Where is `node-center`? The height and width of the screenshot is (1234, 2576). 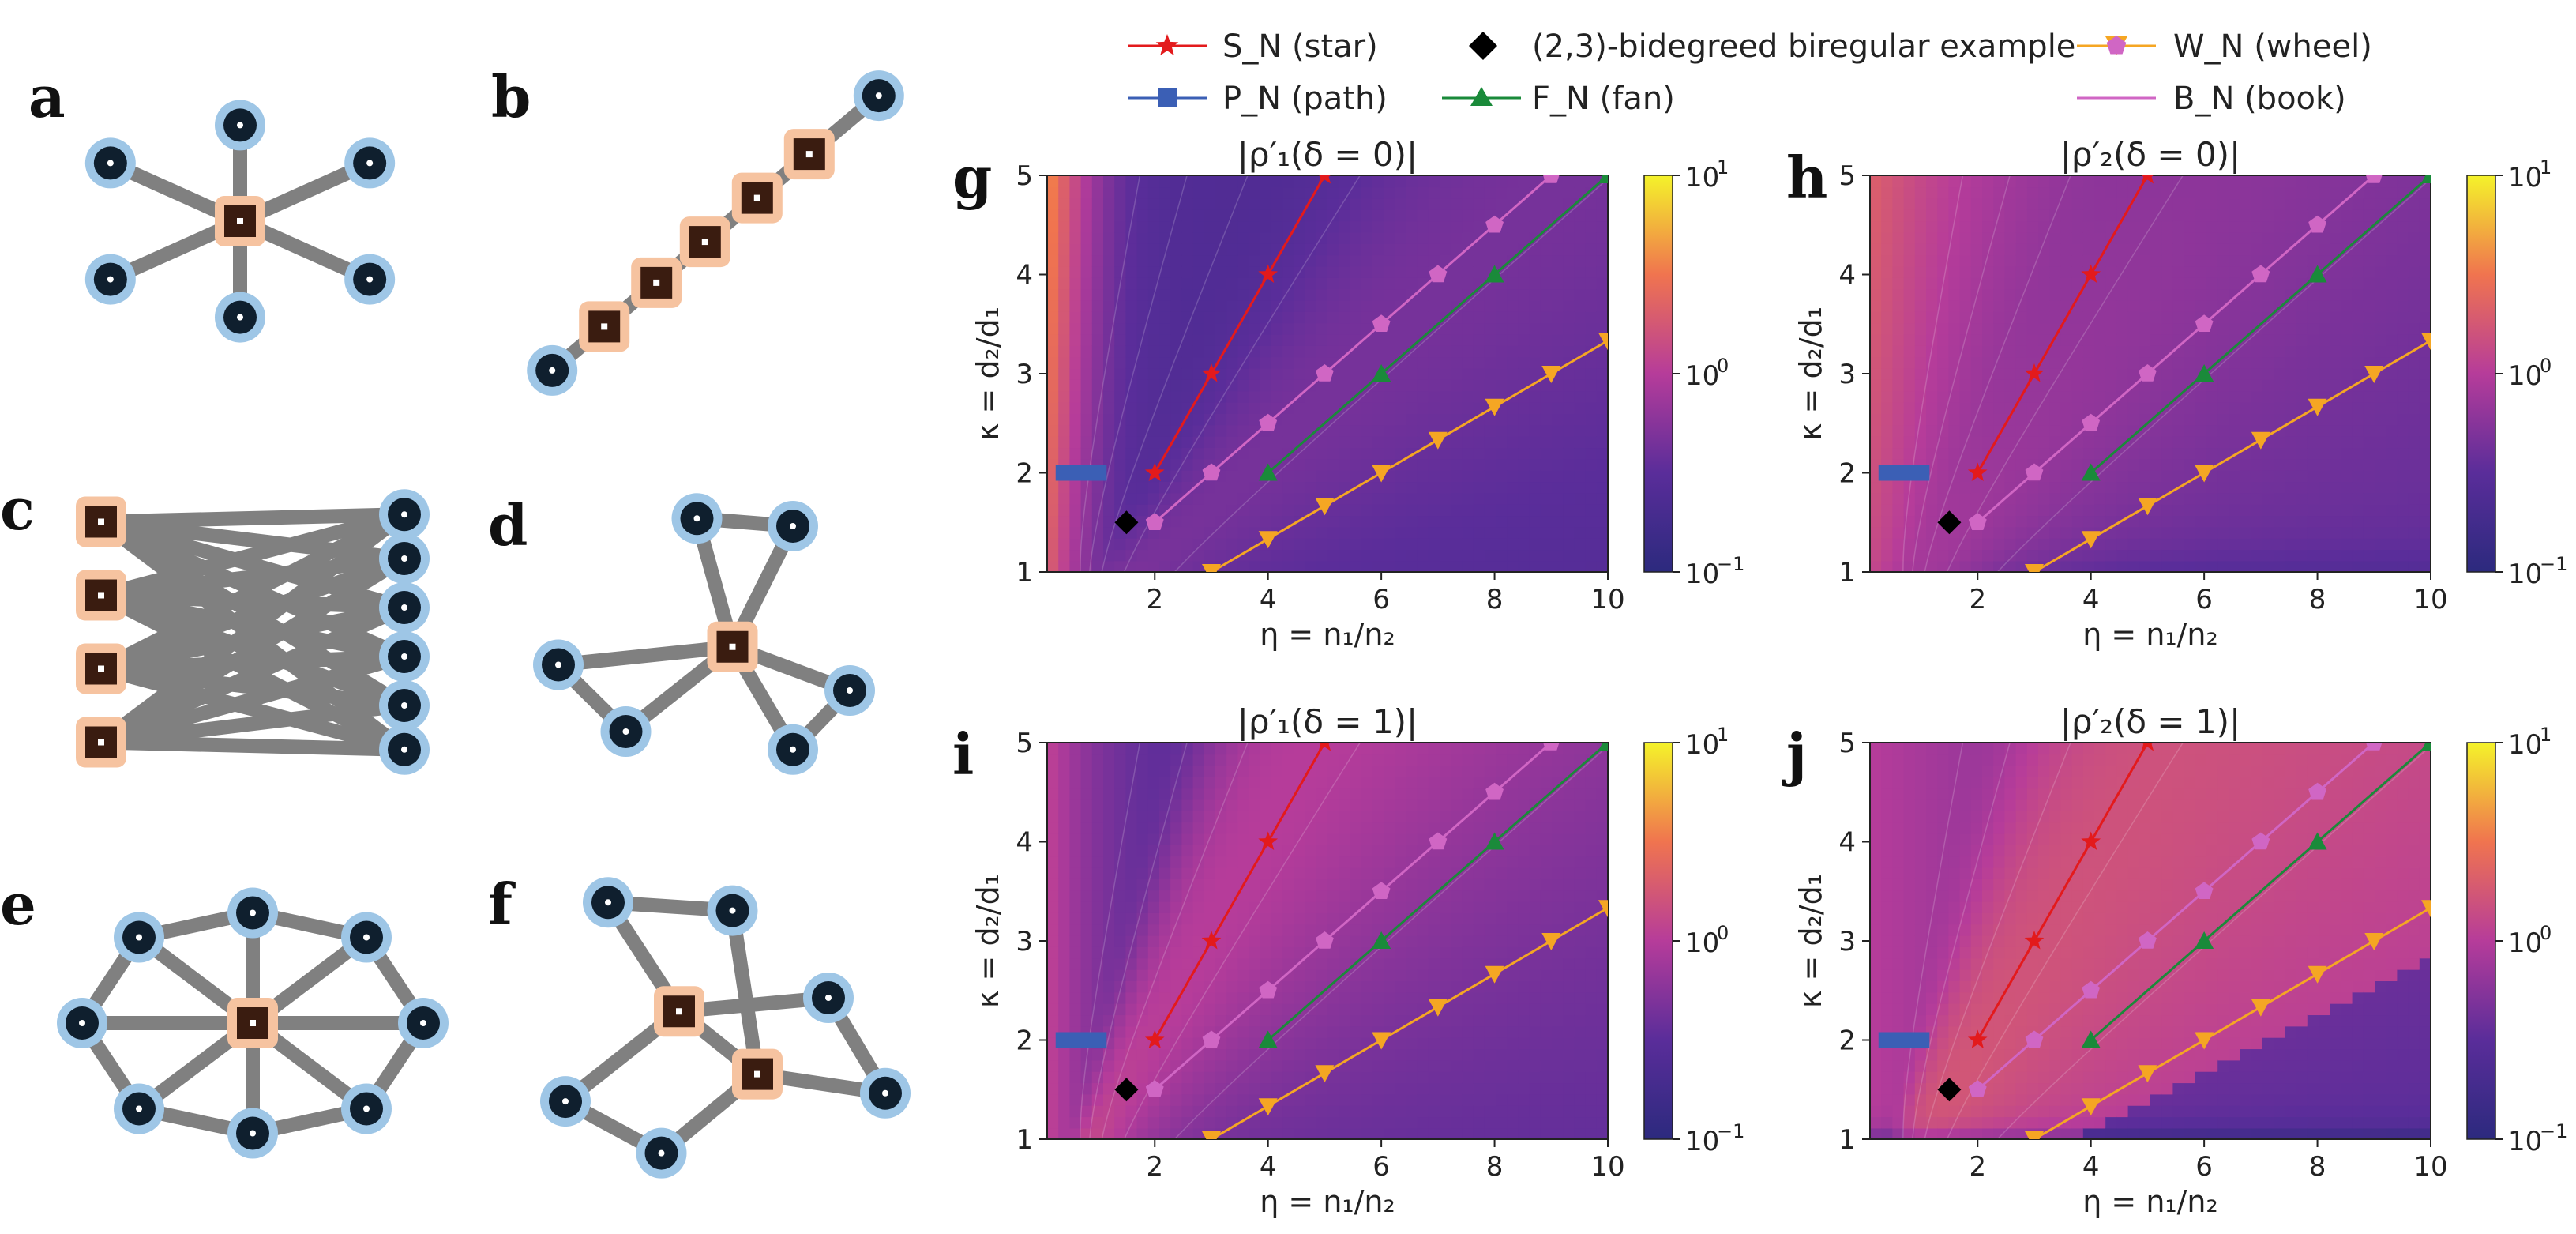 node-center is located at coordinates (110, 279).